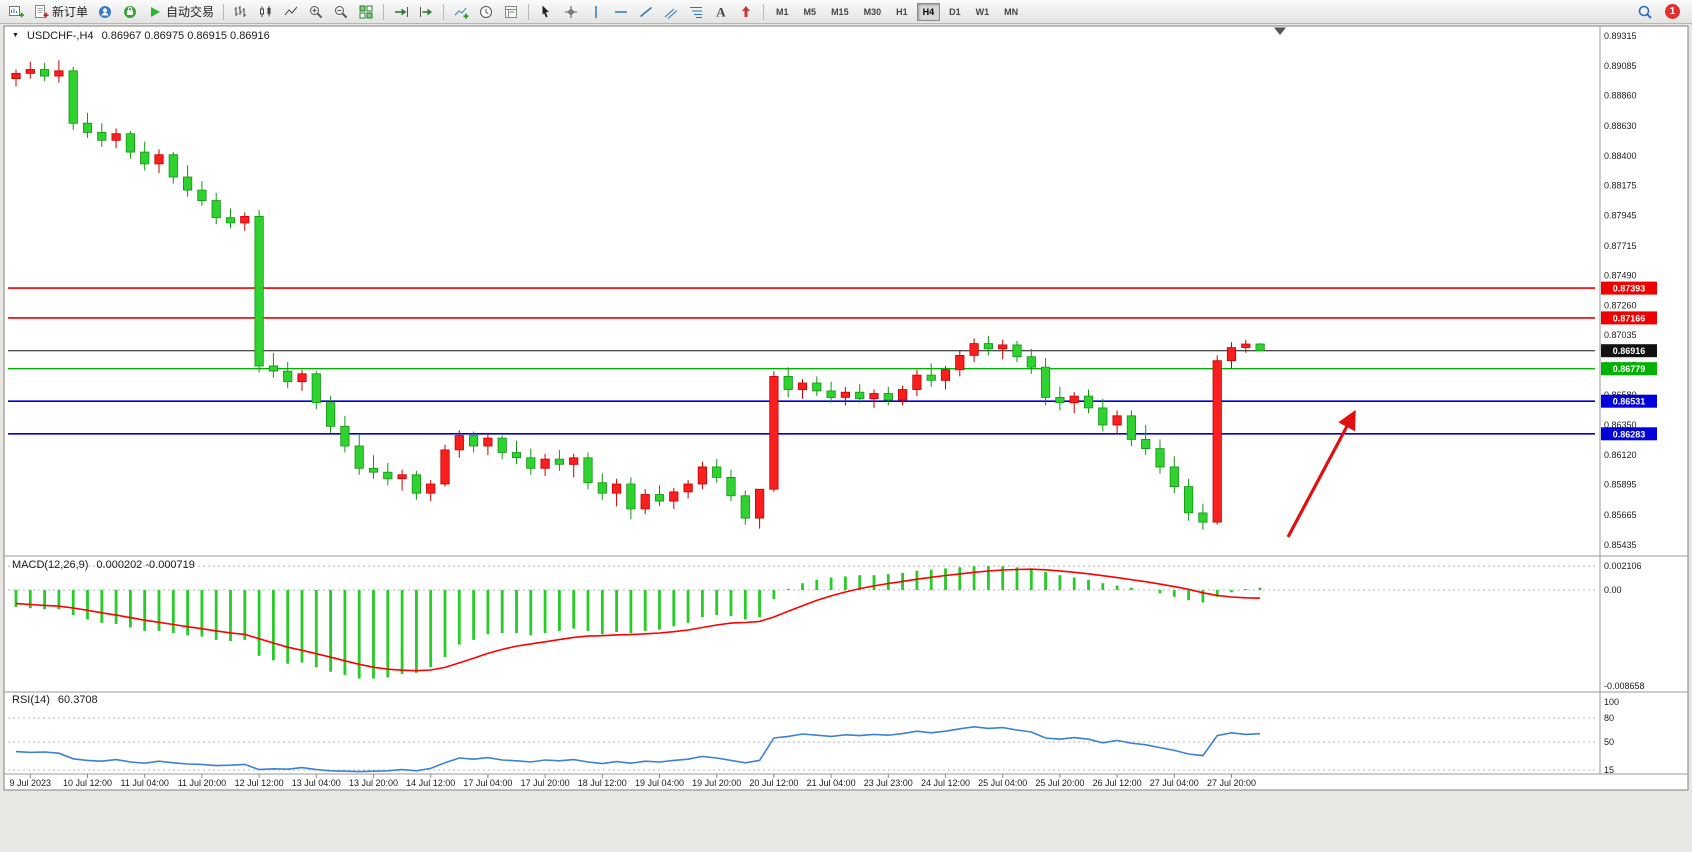 The height and width of the screenshot is (852, 1692). Describe the element at coordinates (982, 11) in the screenshot. I see `timeframe-w1: W1` at that location.